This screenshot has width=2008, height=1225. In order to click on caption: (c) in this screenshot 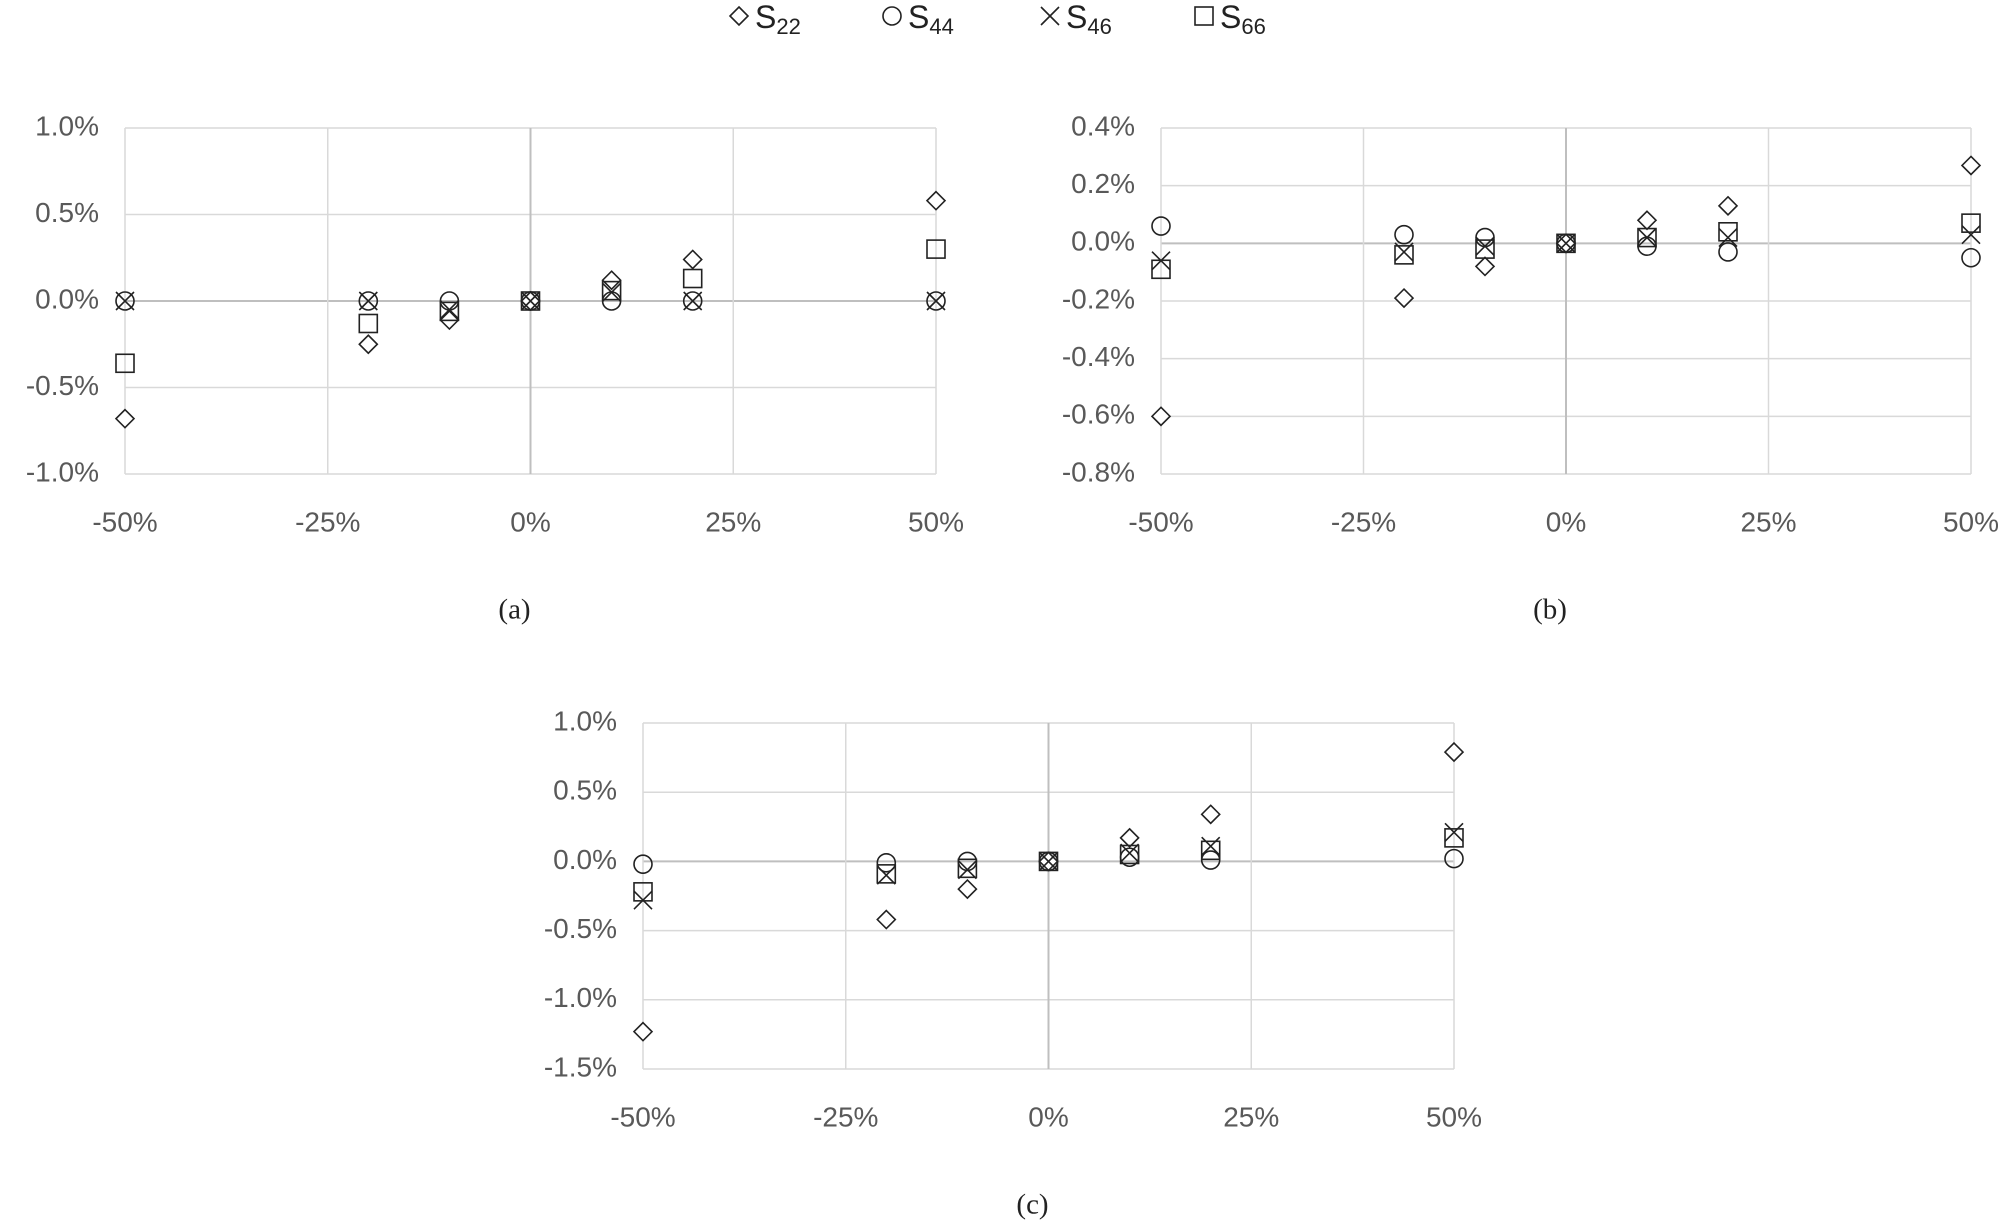, I will do `click(1032, 1205)`.